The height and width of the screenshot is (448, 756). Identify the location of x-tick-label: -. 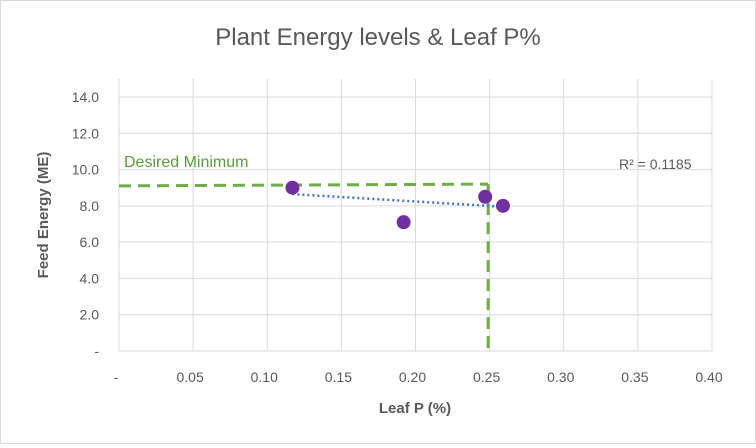
(116, 377).